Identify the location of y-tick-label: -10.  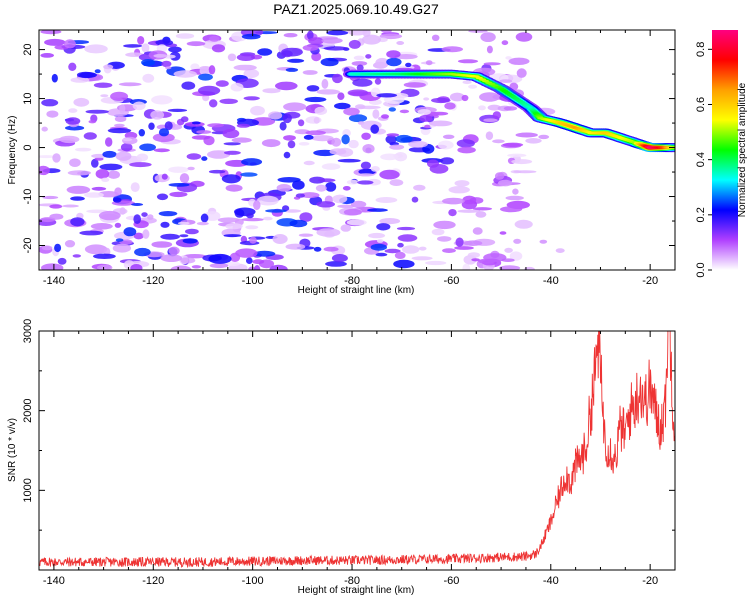
(28, 197).